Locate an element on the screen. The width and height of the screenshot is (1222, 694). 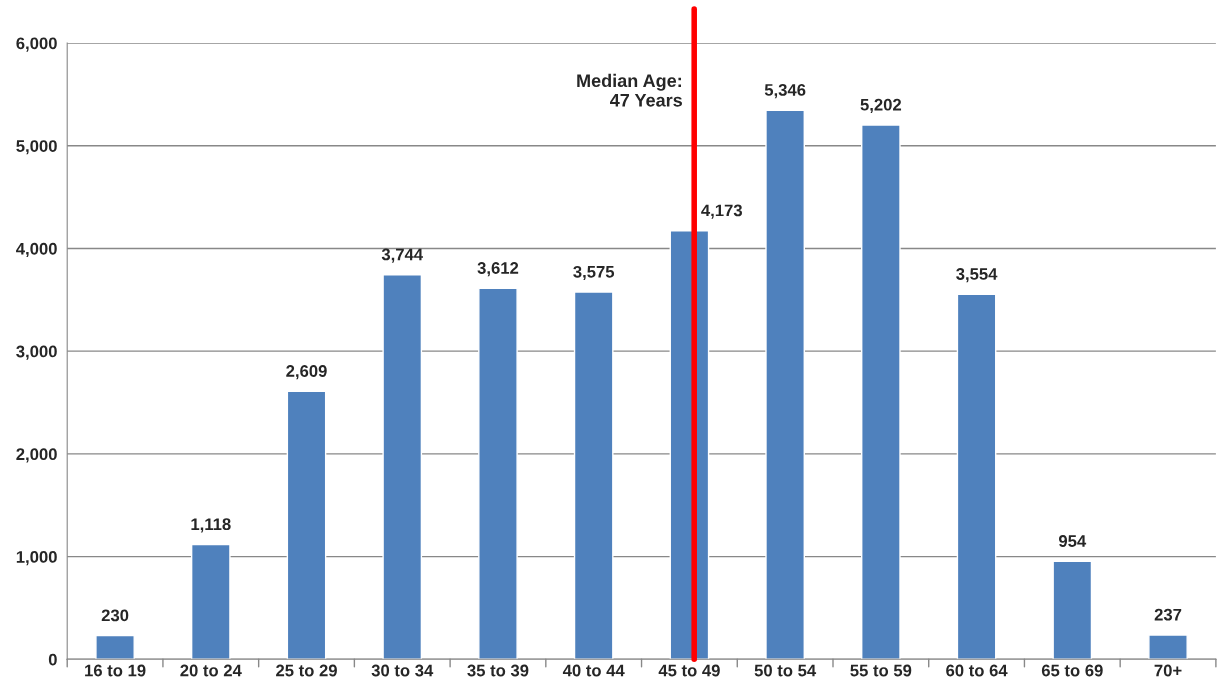
data-label: 3,744 is located at coordinates (402, 255).